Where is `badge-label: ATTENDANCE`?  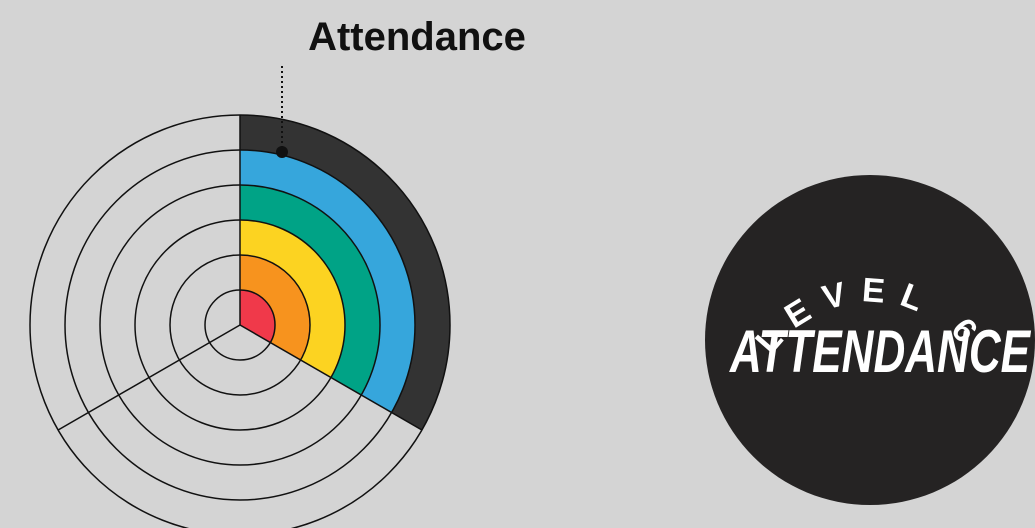
badge-label: ATTENDANCE is located at coordinates (880, 351).